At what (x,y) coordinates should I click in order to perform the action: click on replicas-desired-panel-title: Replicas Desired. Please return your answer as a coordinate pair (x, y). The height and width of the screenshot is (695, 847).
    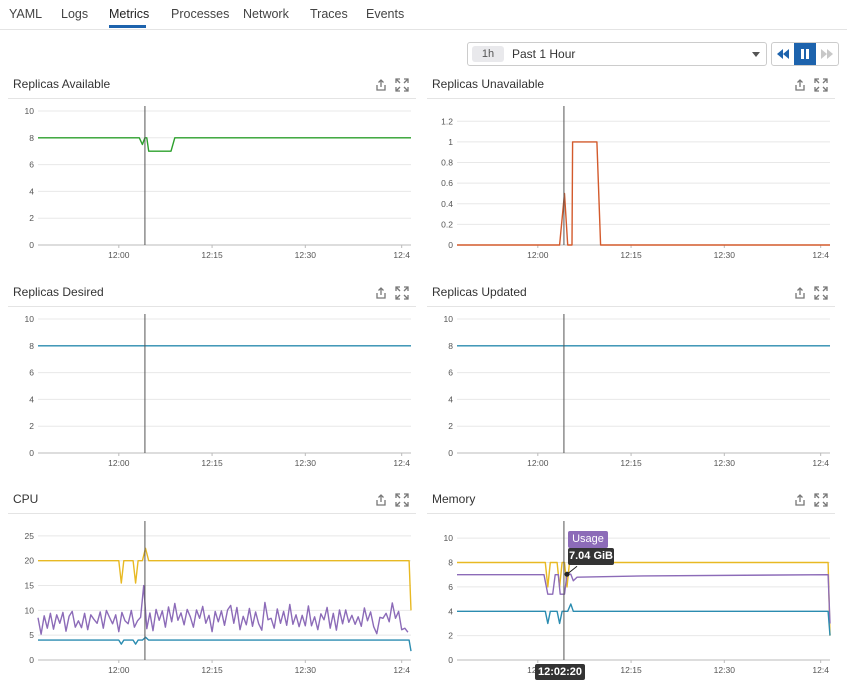
    Looking at the image, I should click on (58, 292).